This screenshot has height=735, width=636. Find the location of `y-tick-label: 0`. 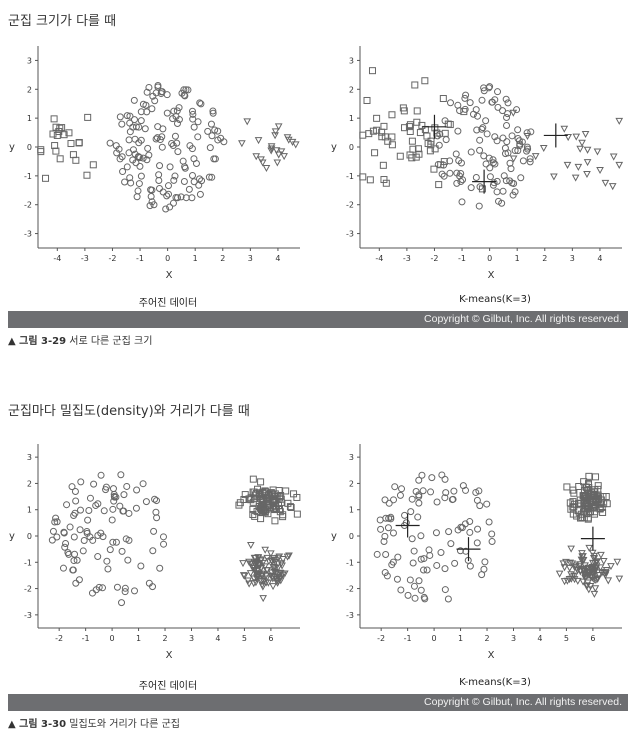

y-tick-label: 0 is located at coordinates (29, 536).